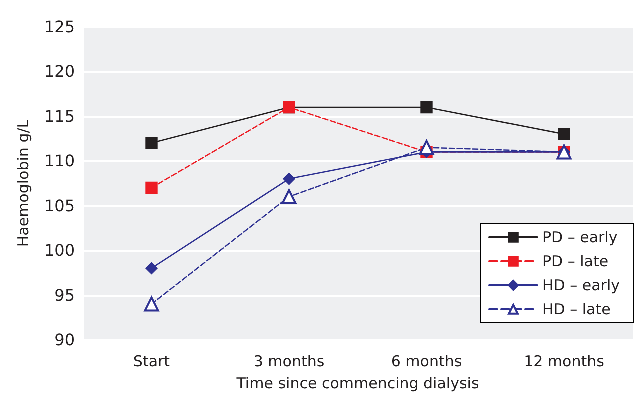 The width and height of the screenshot is (642, 408). Describe the element at coordinates (426, 361) in the screenshot. I see `x-tick-label: 6 months` at that location.